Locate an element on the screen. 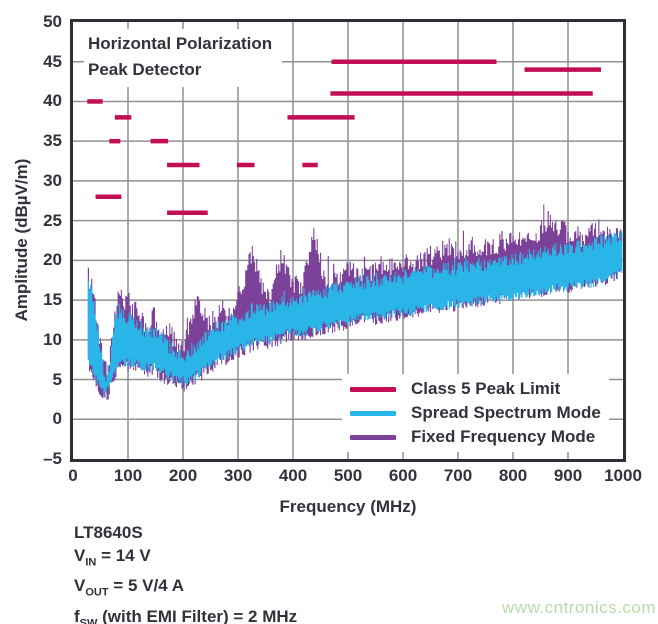 This screenshot has width=658, height=624. plot-title-line1: Horizontal Polarization is located at coordinates (180, 43).